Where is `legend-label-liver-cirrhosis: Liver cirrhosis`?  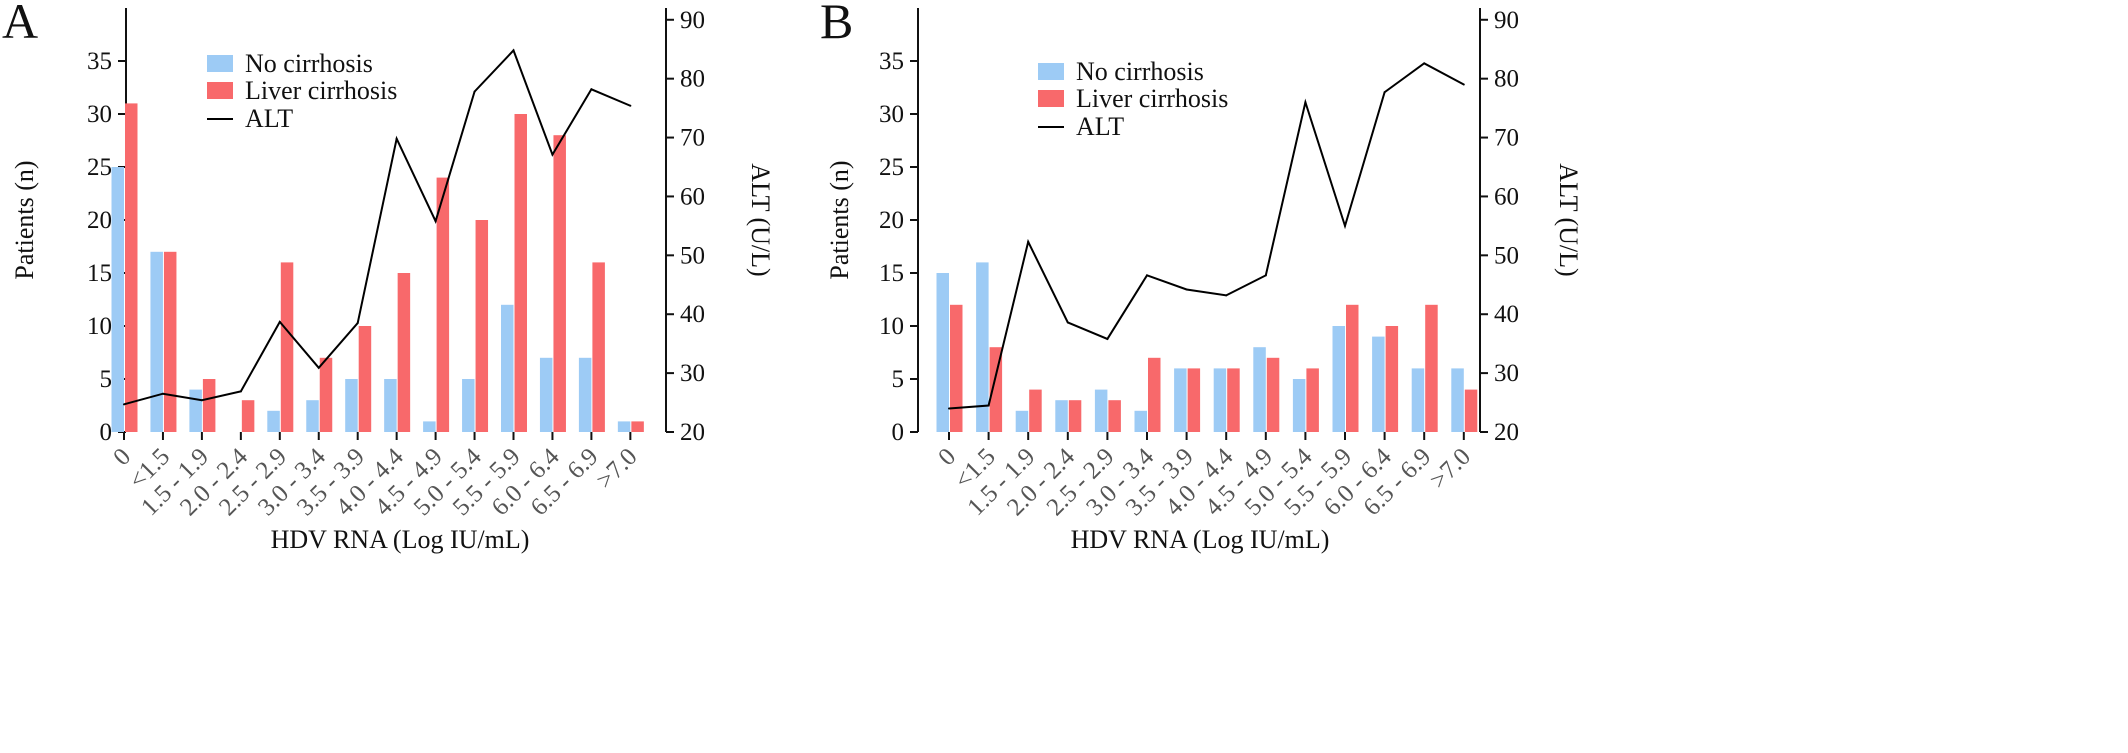
legend-label-liver-cirrhosis: Liver cirrhosis is located at coordinates (321, 90).